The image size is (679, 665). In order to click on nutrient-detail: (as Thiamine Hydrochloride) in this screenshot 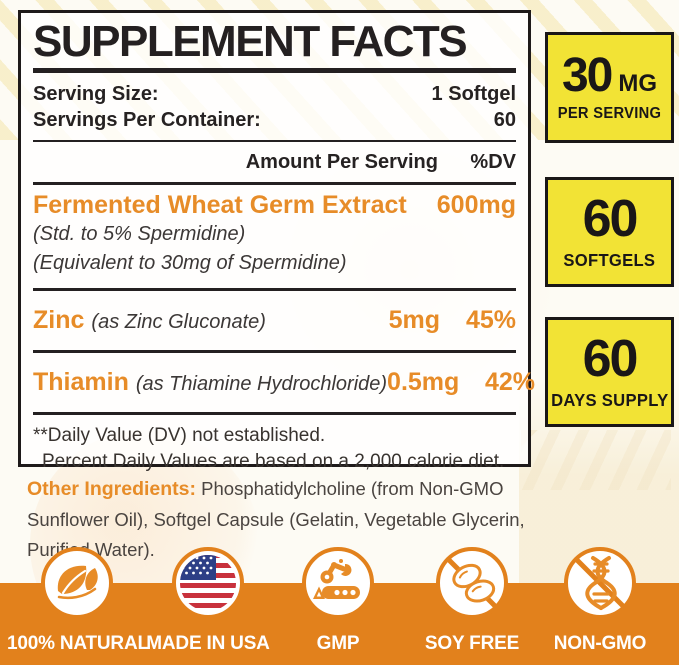, I will do `click(261, 383)`.